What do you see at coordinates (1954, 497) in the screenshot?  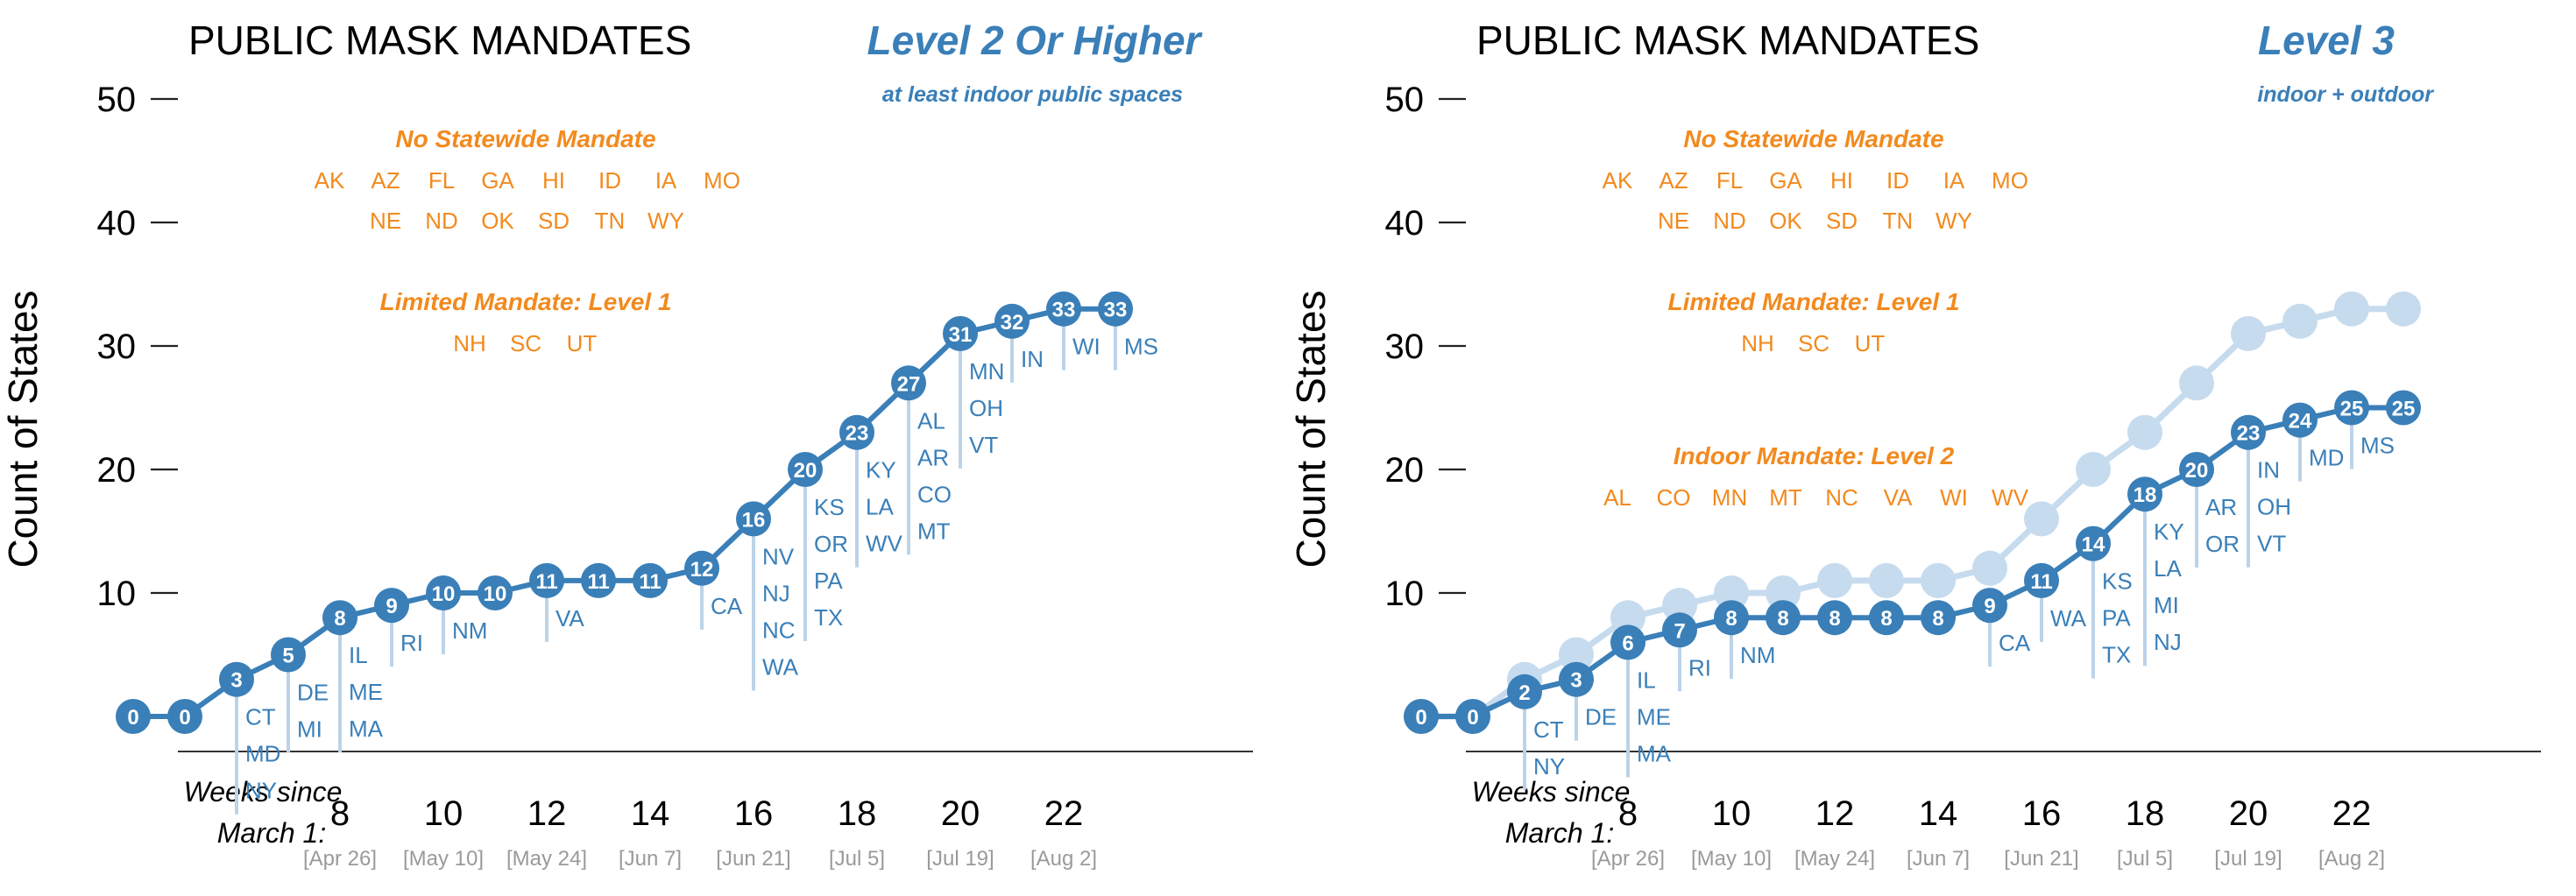 I see `annotation-state: WI` at bounding box center [1954, 497].